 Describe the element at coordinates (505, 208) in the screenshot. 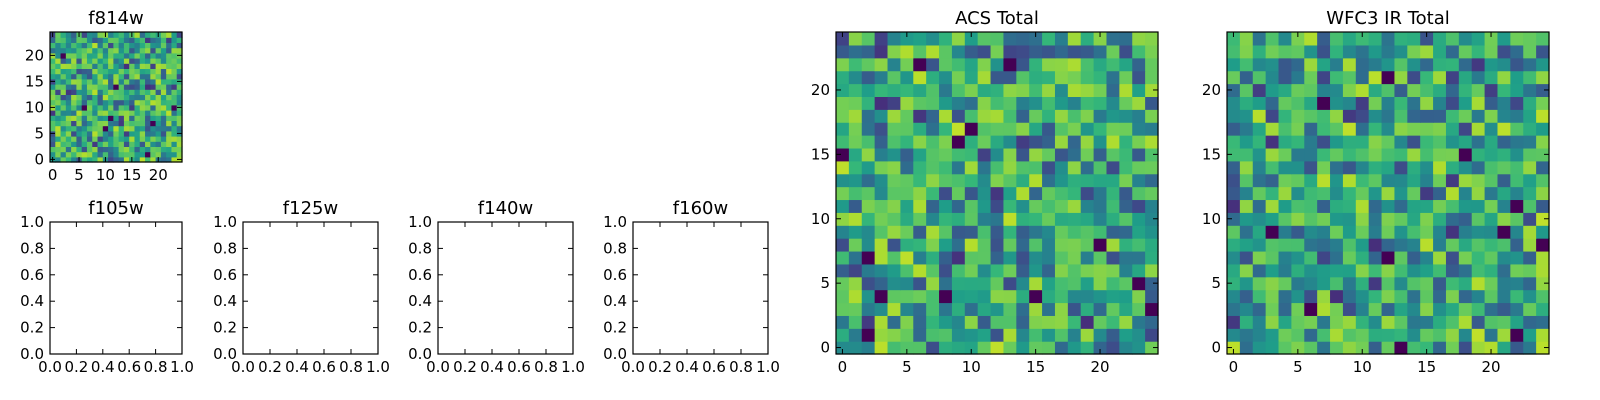

I see `subplot-title: f140w` at that location.